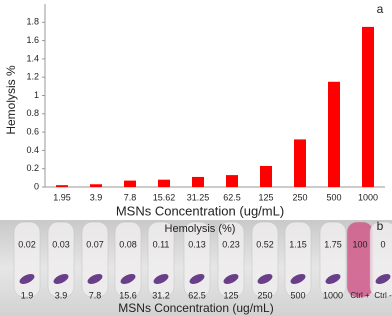 The image size is (392, 316). I want to click on y-tick-label: 0.8, so click(32, 113).